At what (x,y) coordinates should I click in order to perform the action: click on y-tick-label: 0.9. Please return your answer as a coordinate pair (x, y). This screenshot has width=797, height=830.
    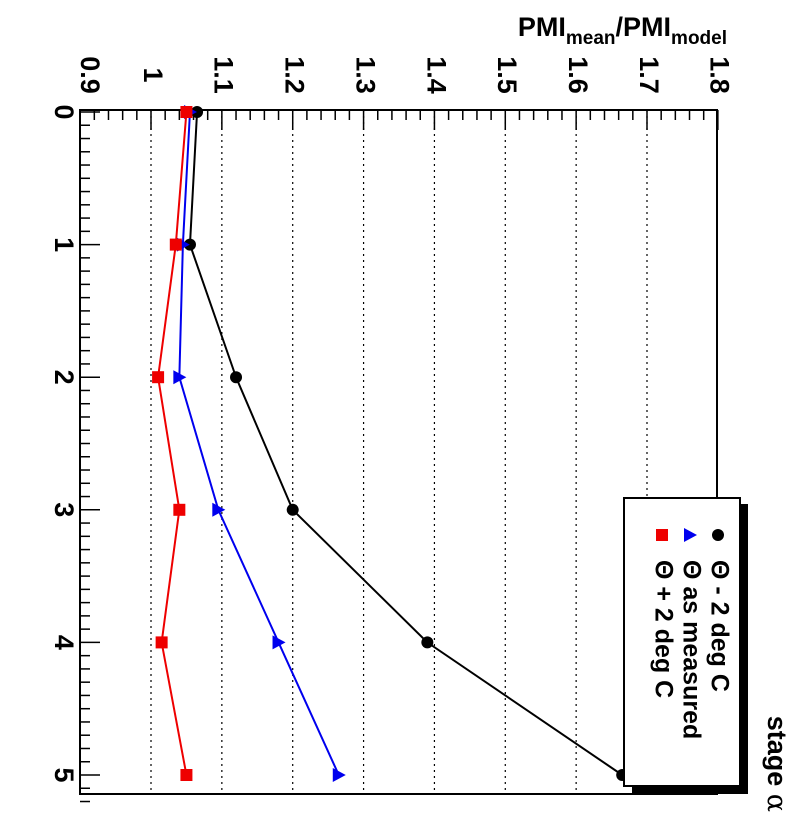
    Looking at the image, I should click on (90, 75).